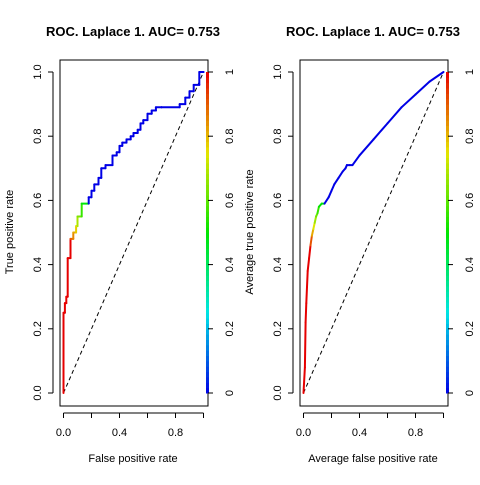 This screenshot has height=485, width=480. I want to click on chart-title-left: ROC. Laplace 1. AUC= 0.753, so click(133, 31).